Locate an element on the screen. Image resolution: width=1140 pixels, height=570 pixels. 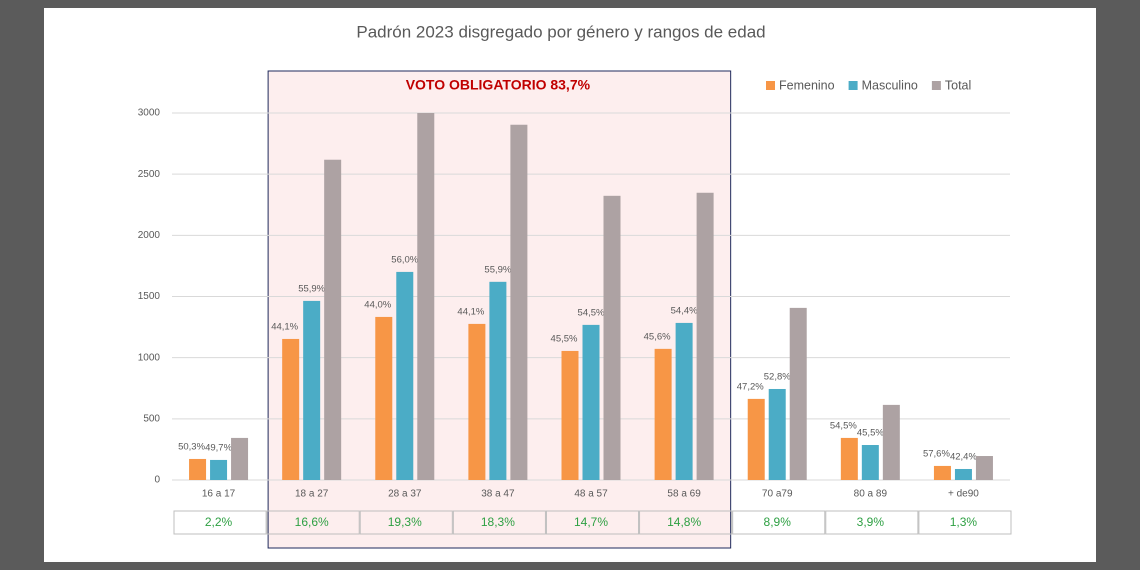
y-tick-label: 1000 is located at coordinates (149, 357).